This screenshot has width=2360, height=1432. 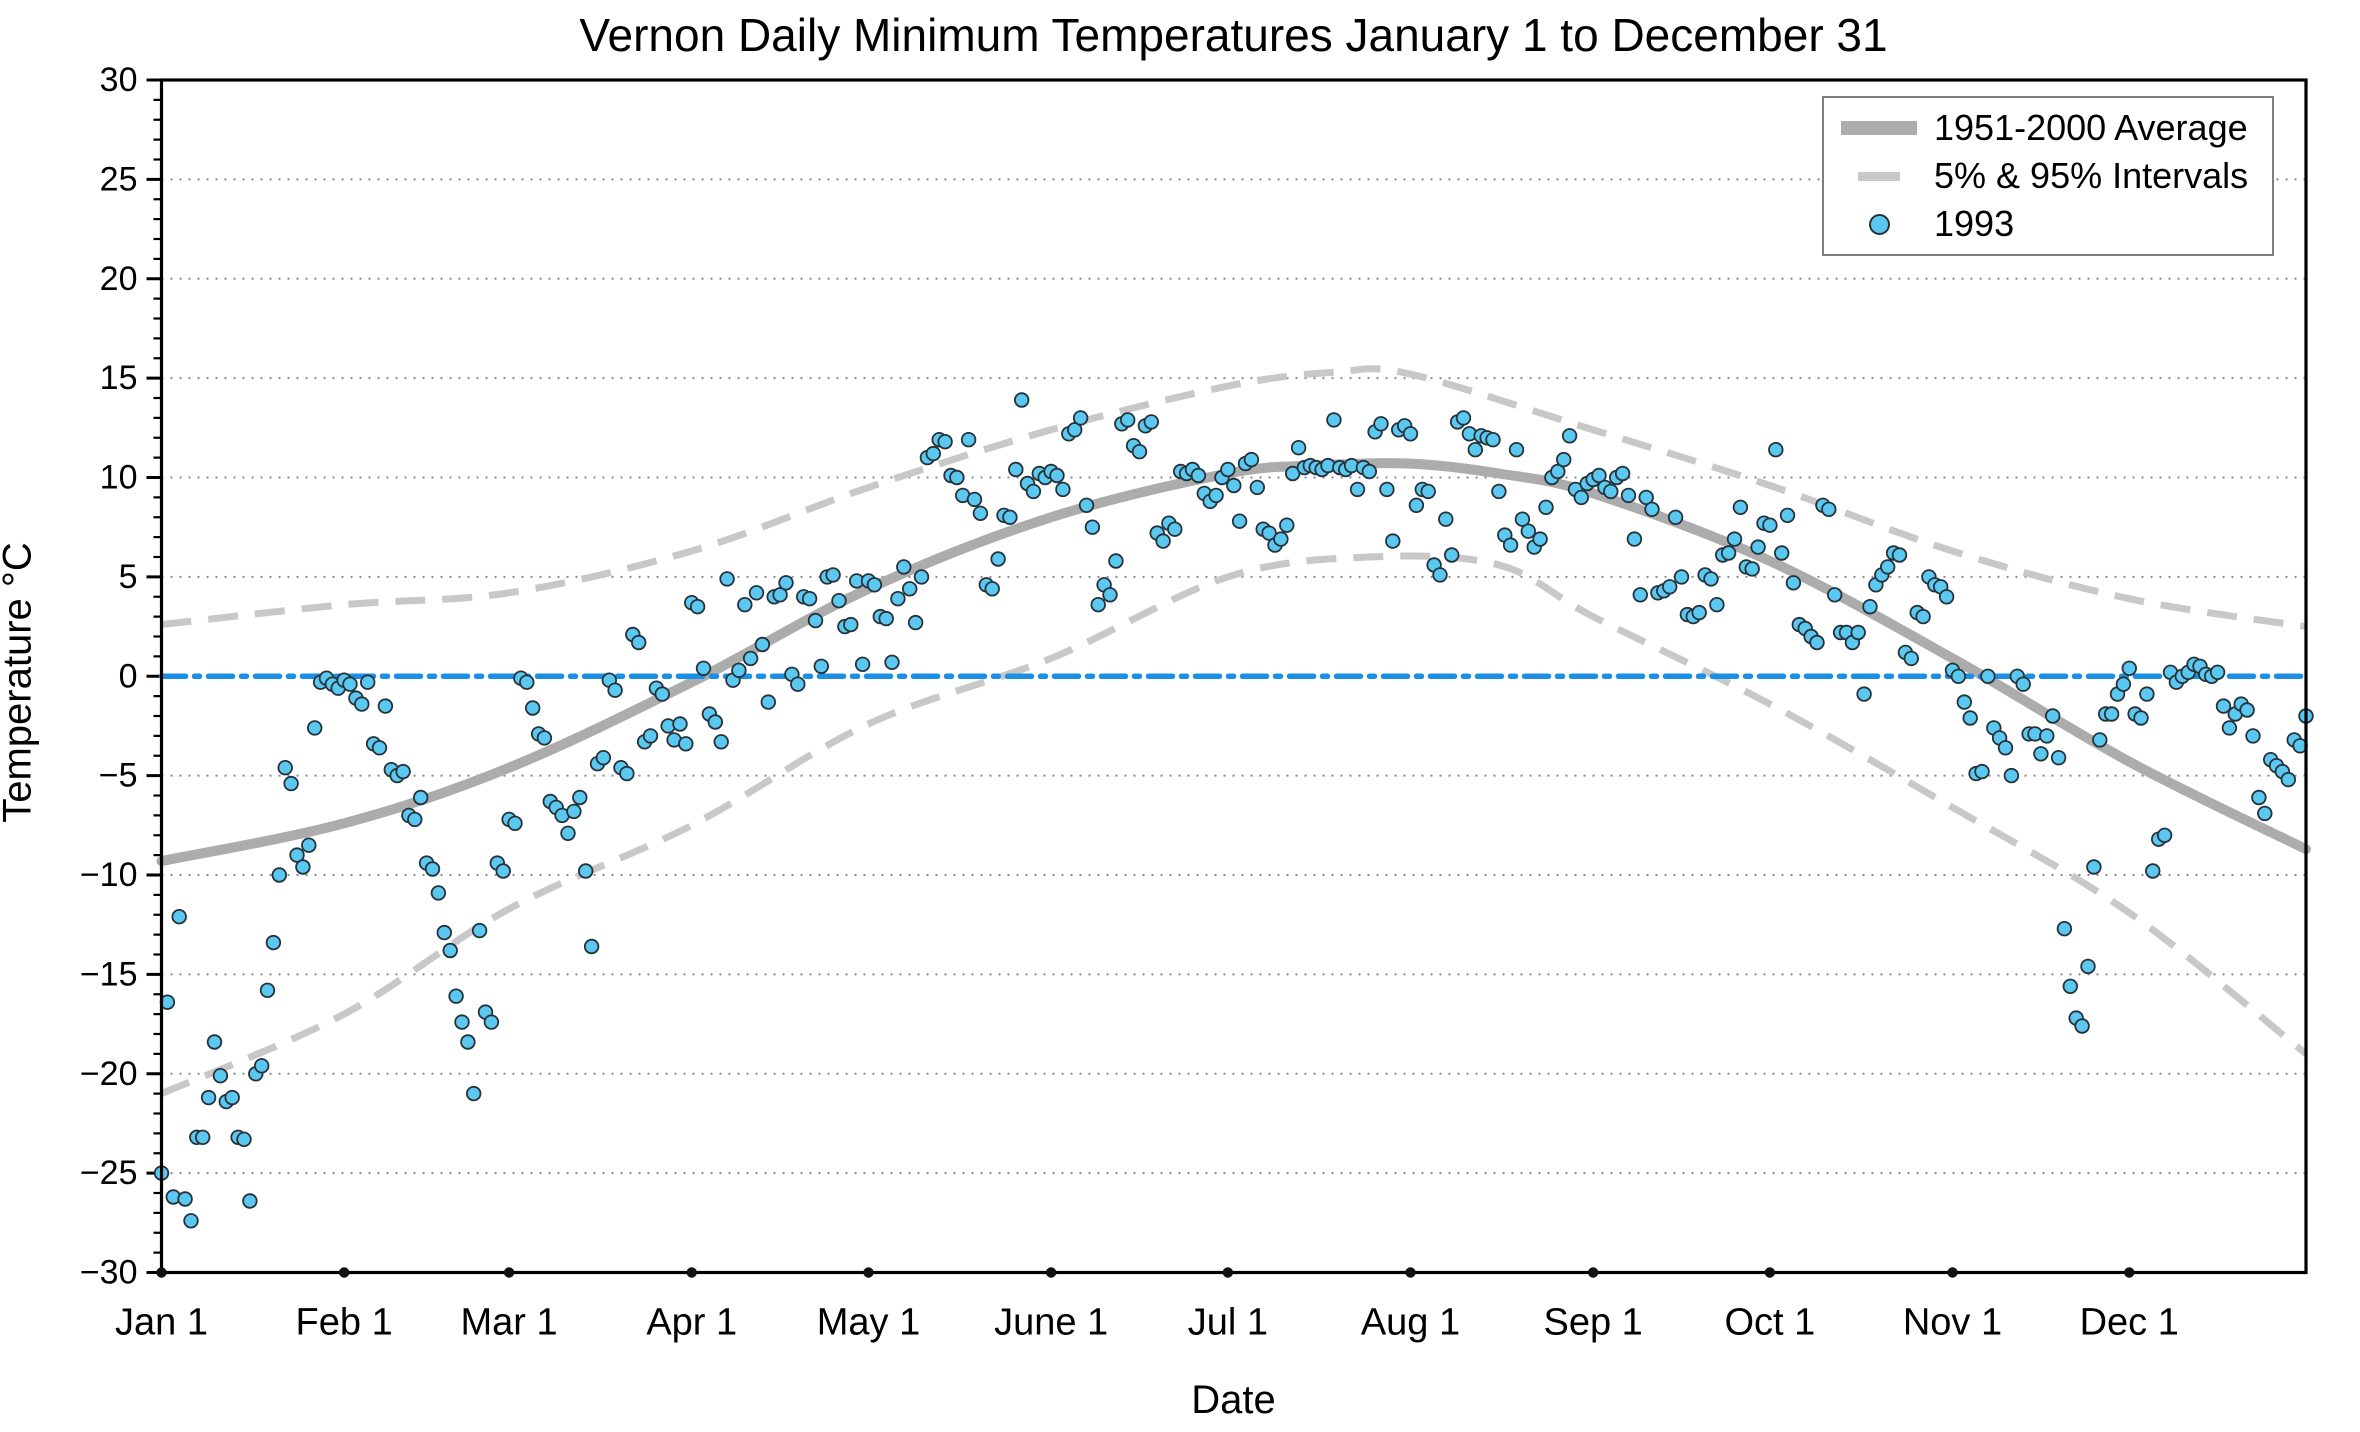 I want to click on legend-label-average: 1951-2000 Average, so click(x=2091, y=127).